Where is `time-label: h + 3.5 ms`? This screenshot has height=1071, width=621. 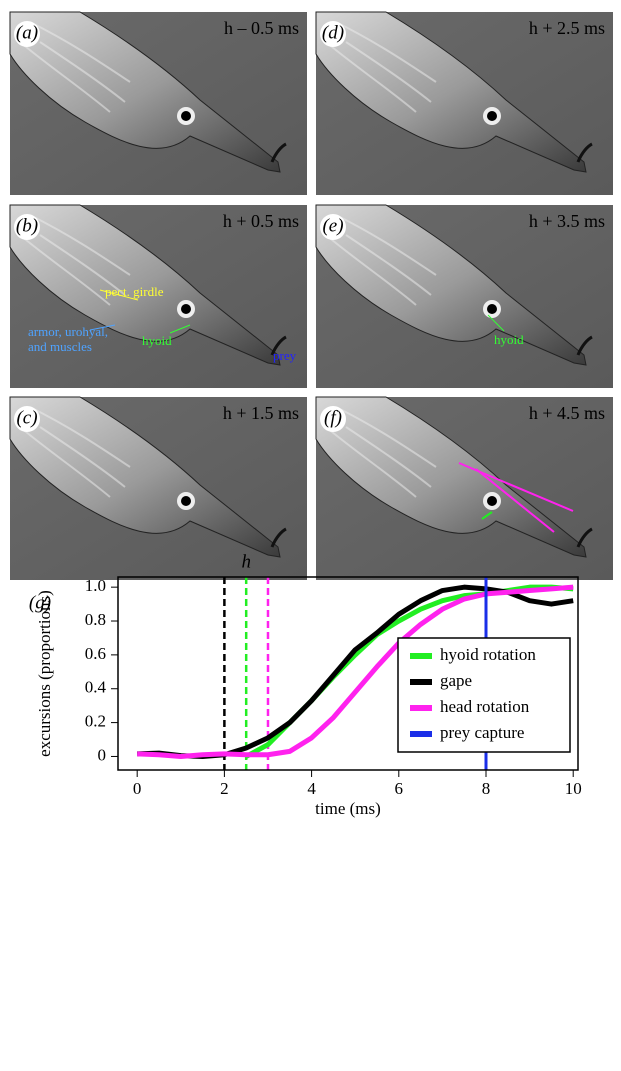 time-label: h + 3.5 ms is located at coordinates (567, 221).